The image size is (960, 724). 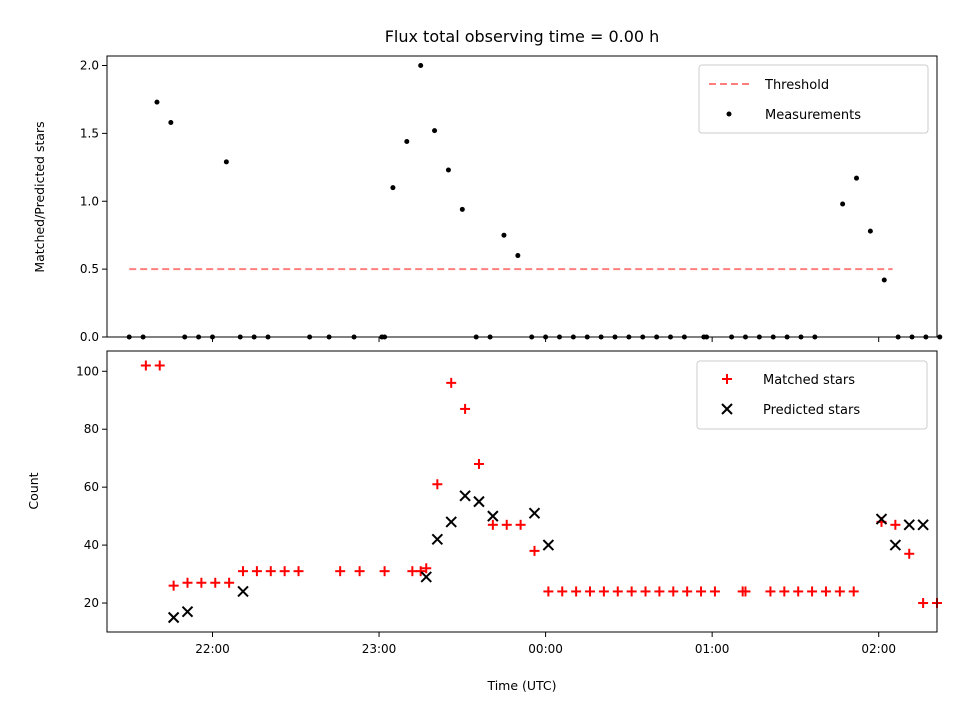 I want to click on bottom-legend: Matched stars Predicted stars, so click(x=812, y=395).